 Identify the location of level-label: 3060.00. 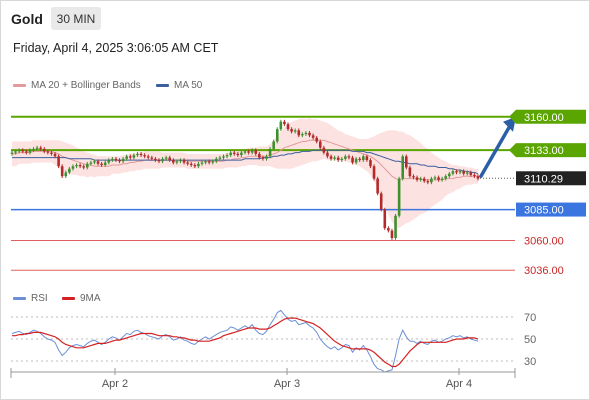
(544, 242).